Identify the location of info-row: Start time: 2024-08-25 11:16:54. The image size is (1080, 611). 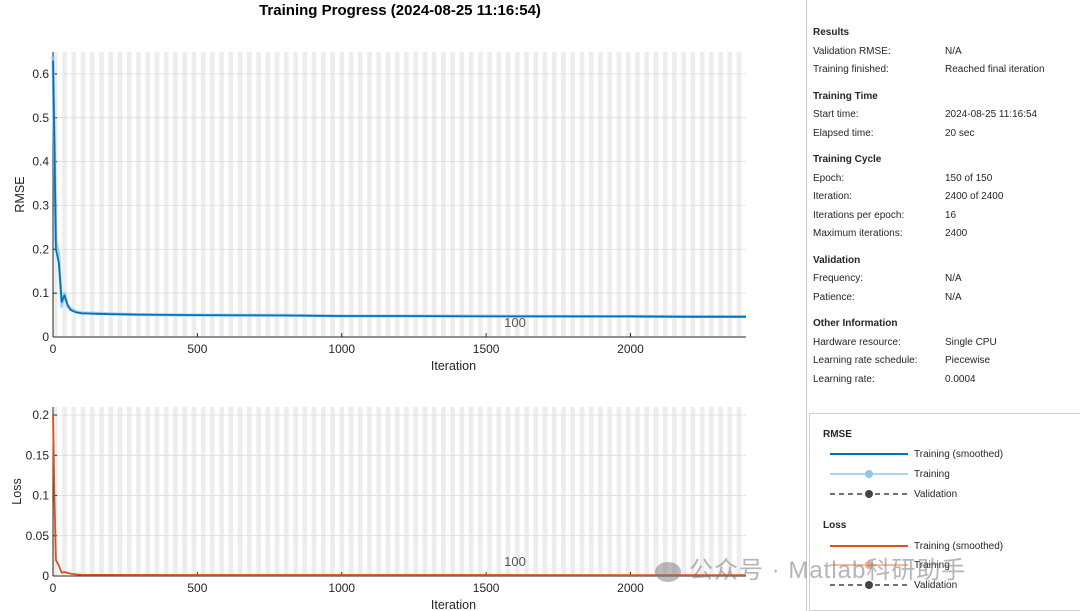
(945, 115).